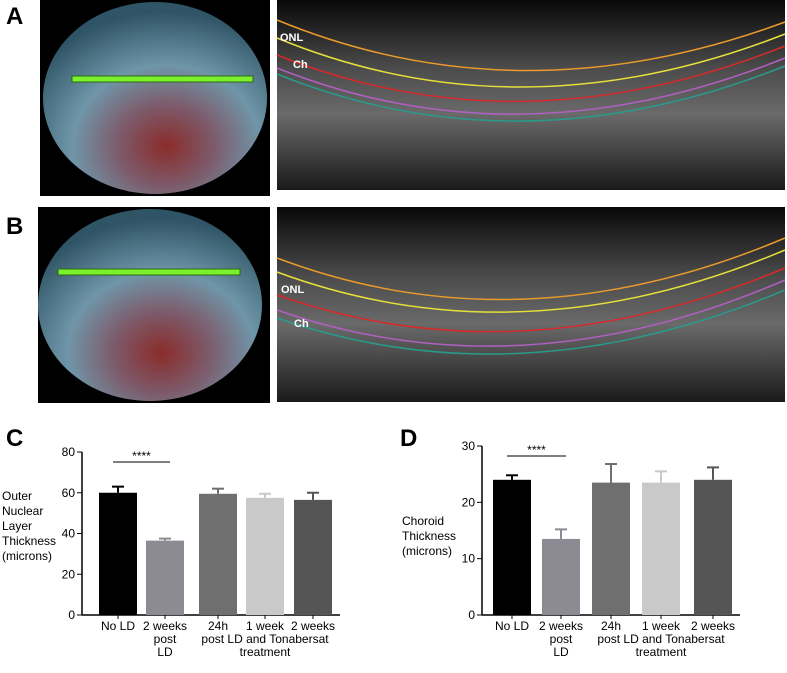 This screenshot has height=673, width=787. Describe the element at coordinates (408, 438) in the screenshot. I see `panel-label: D` at that location.